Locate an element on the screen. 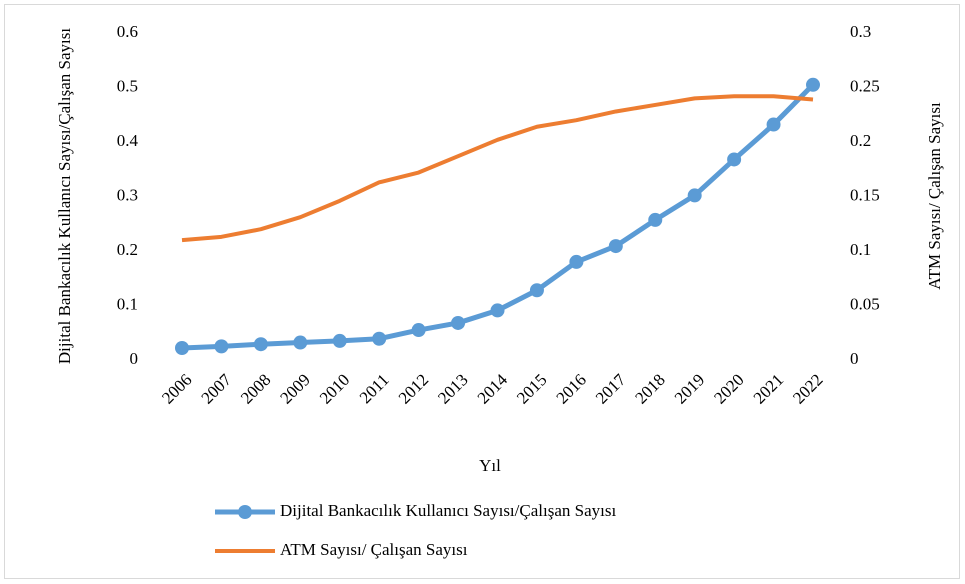 The height and width of the screenshot is (584, 965). legend-label: ATM Sayısı/ Çalışan Sayısı is located at coordinates (374, 549).